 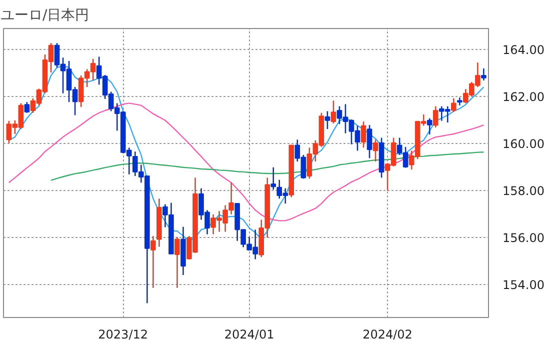 I want to click on x-tick-label: 2024/02, so click(x=387, y=335).